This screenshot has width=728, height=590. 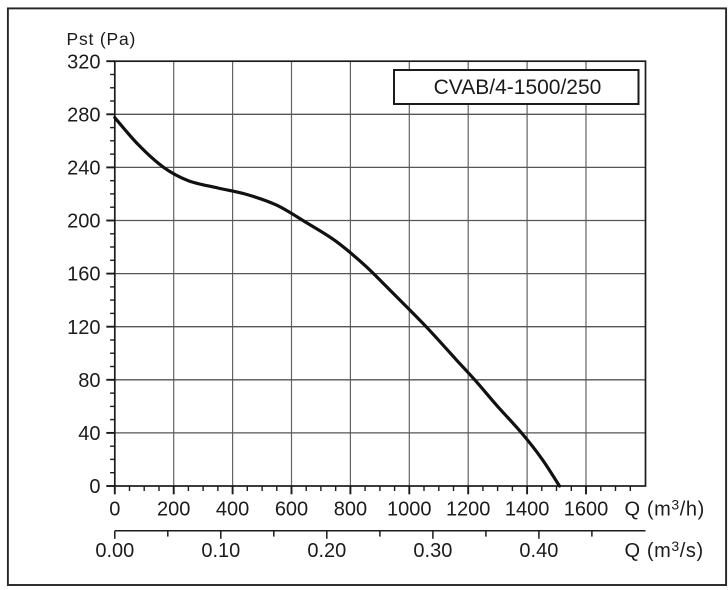 What do you see at coordinates (83, 169) in the screenshot?
I see `svg-text: 240` at bounding box center [83, 169].